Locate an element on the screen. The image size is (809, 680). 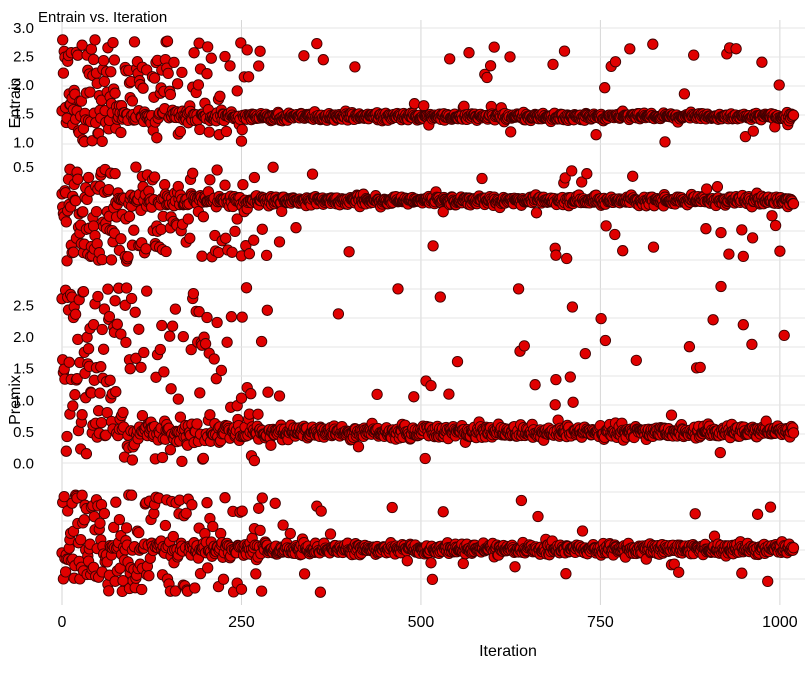
y-tick-label: 0.5 is located at coordinates (23, 167).